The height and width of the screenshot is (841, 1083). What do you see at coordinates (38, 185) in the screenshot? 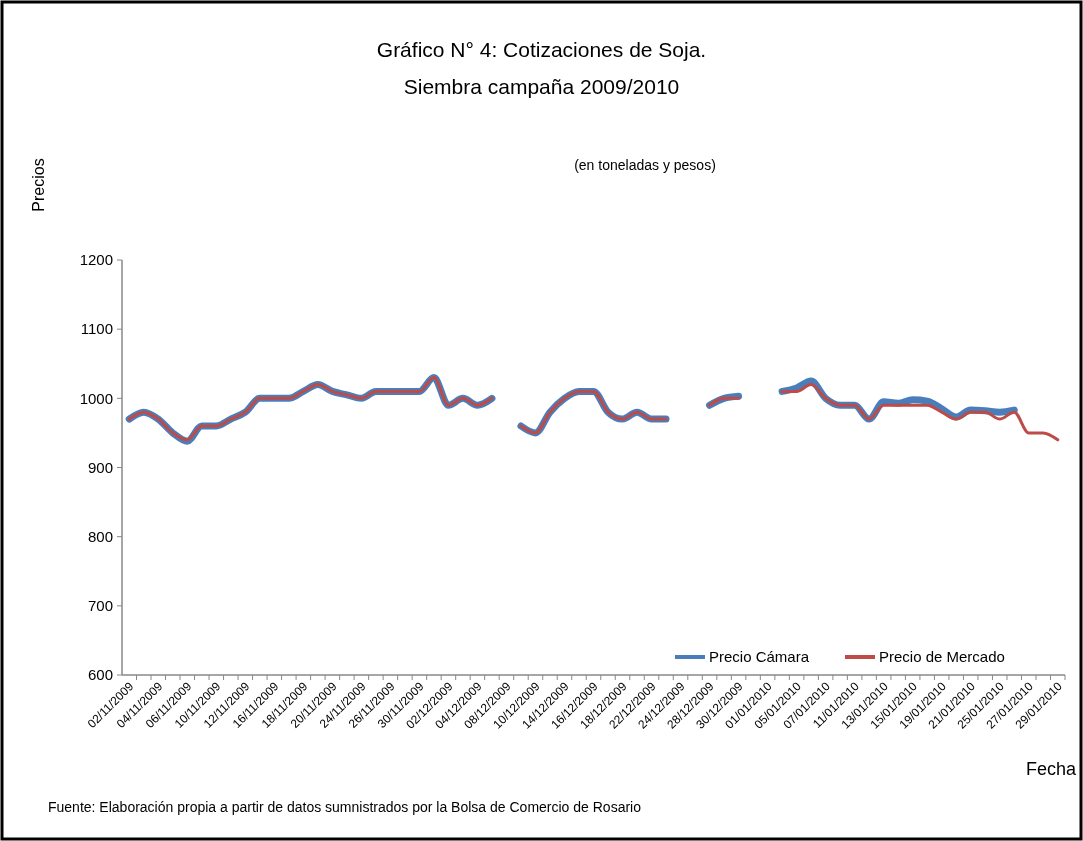
I see `y-axis-title: Precios` at bounding box center [38, 185].